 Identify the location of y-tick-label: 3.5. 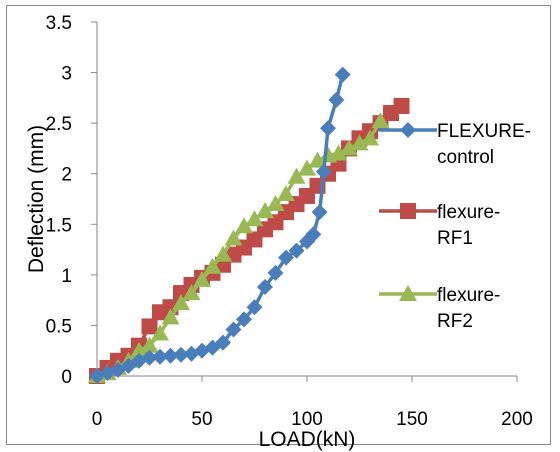
(59, 23).